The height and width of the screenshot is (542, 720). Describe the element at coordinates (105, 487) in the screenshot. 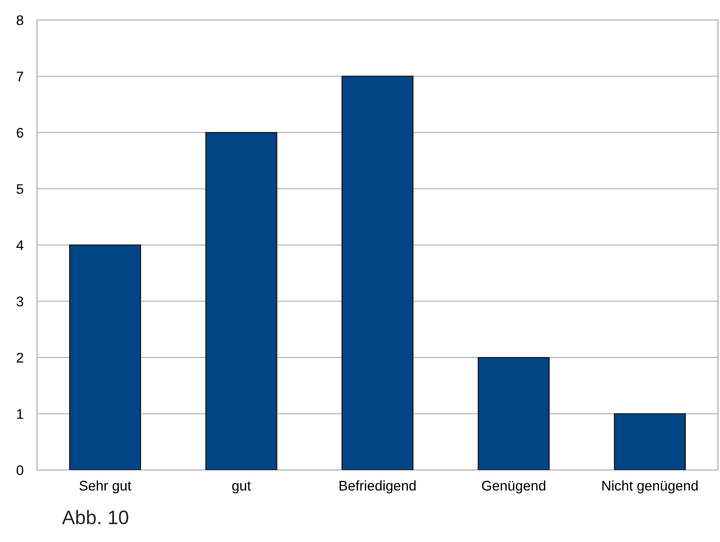

I see `x-tick-label: Sehr gut` at that location.